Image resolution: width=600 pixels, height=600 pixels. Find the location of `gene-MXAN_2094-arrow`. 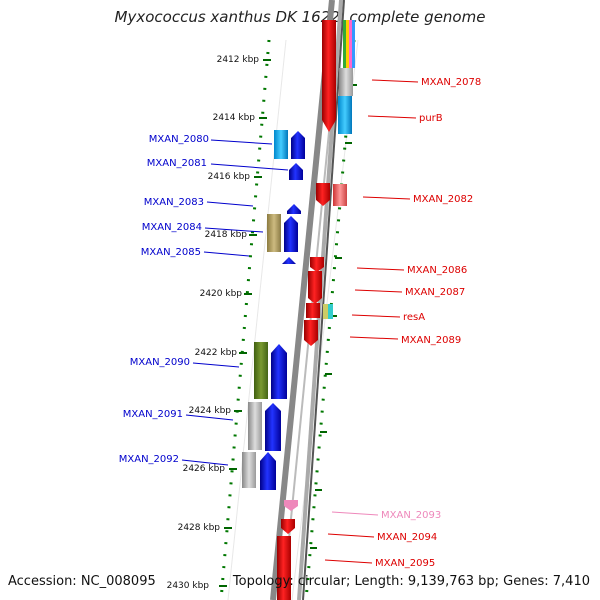

gene-MXAN_2094-arrow is located at coordinates (288, 526).